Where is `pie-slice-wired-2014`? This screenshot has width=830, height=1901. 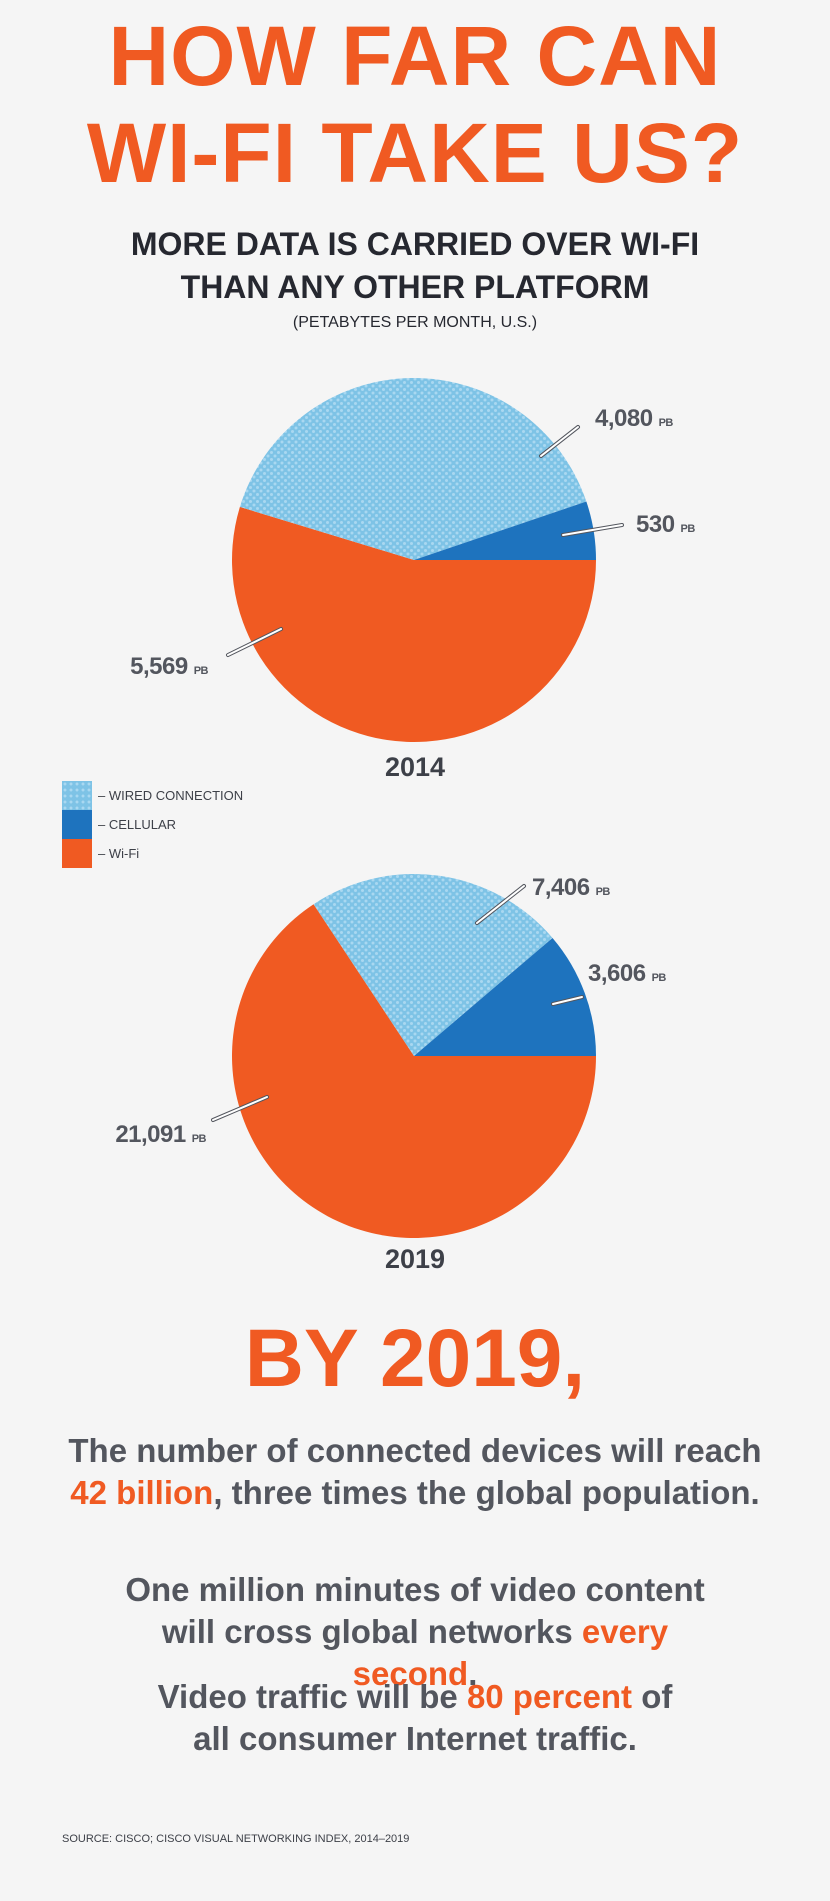 pie-slice-wired-2014 is located at coordinates (413, 469).